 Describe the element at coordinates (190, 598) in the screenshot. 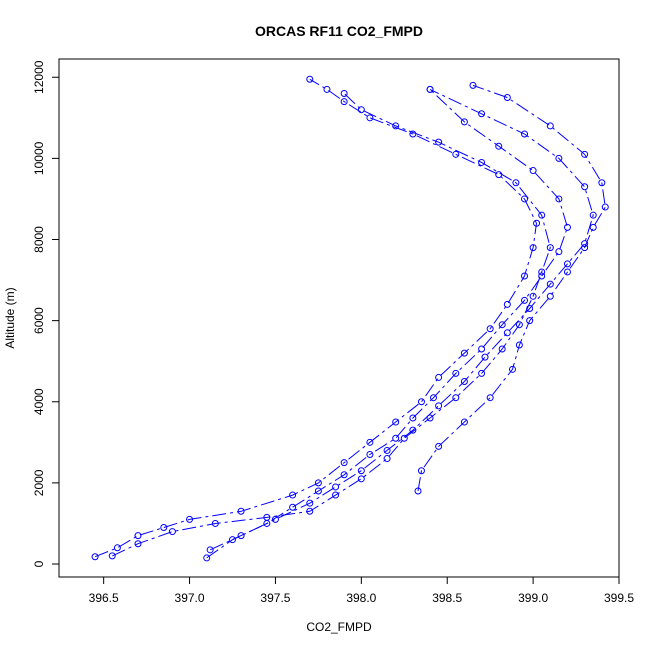

I see `x-tick-label: 397.0` at that location.